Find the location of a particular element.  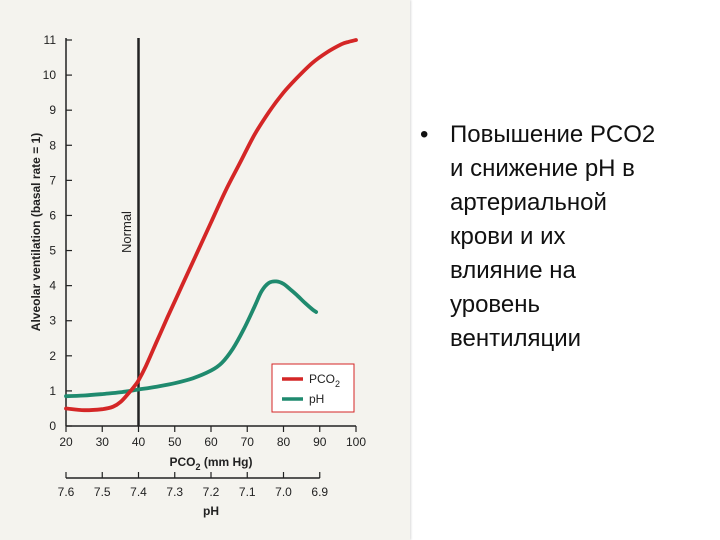

x-tick-label: 40 is located at coordinates (139, 442).